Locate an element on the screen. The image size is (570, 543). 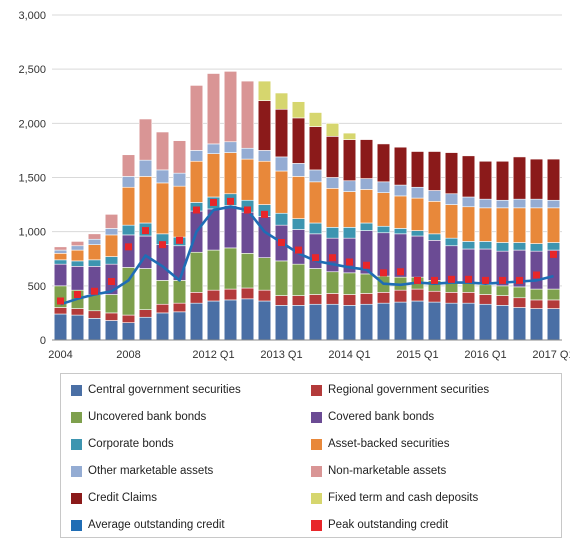
legend-item: Non-marketable assets is located at coordinates (378, 471).